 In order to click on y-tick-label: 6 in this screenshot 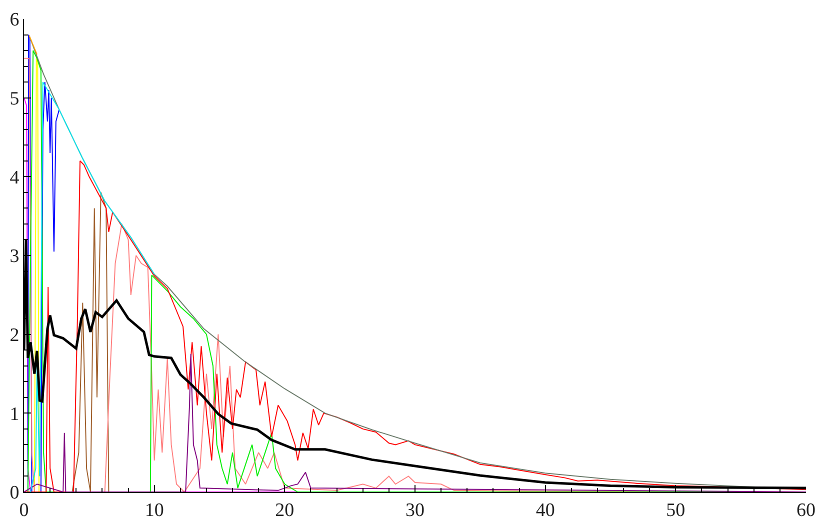, I will do `click(15, 20)`.